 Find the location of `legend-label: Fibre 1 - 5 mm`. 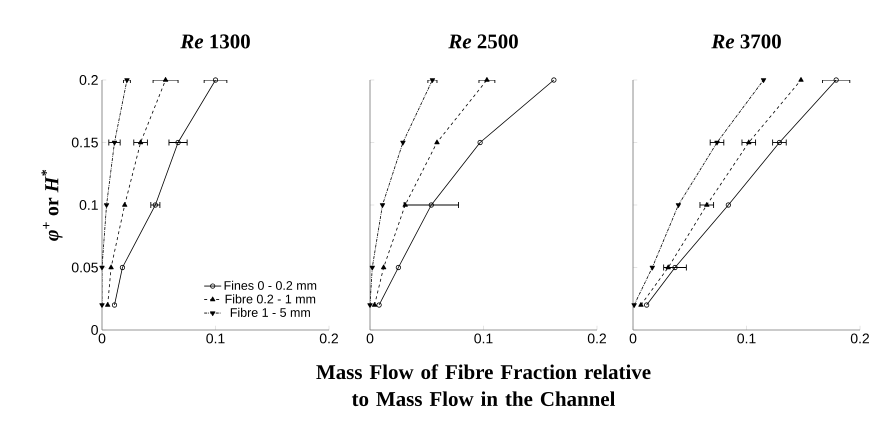

legend-label: Fibre 1 - 5 mm is located at coordinates (270, 312).